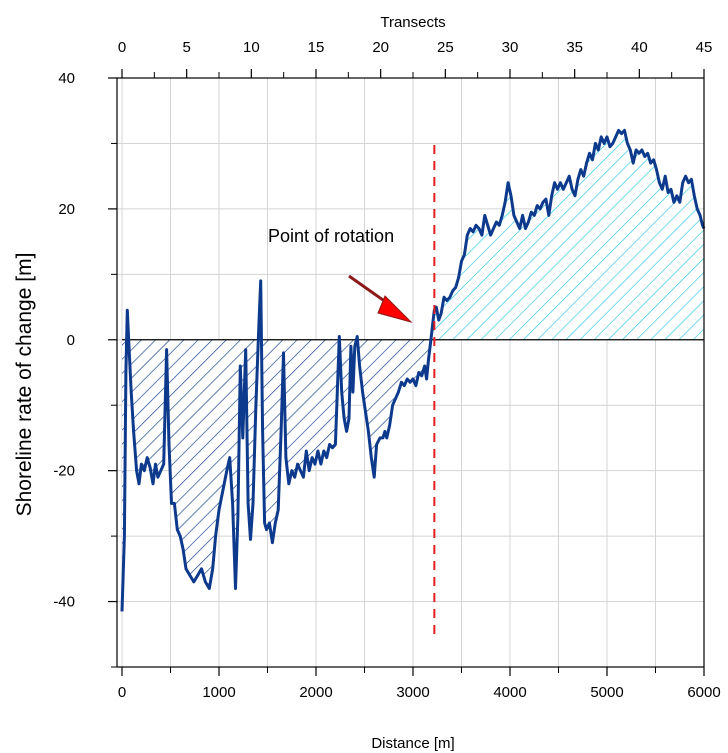 The image size is (728, 753). I want to click on x-tick-label: 3000, so click(412, 692).